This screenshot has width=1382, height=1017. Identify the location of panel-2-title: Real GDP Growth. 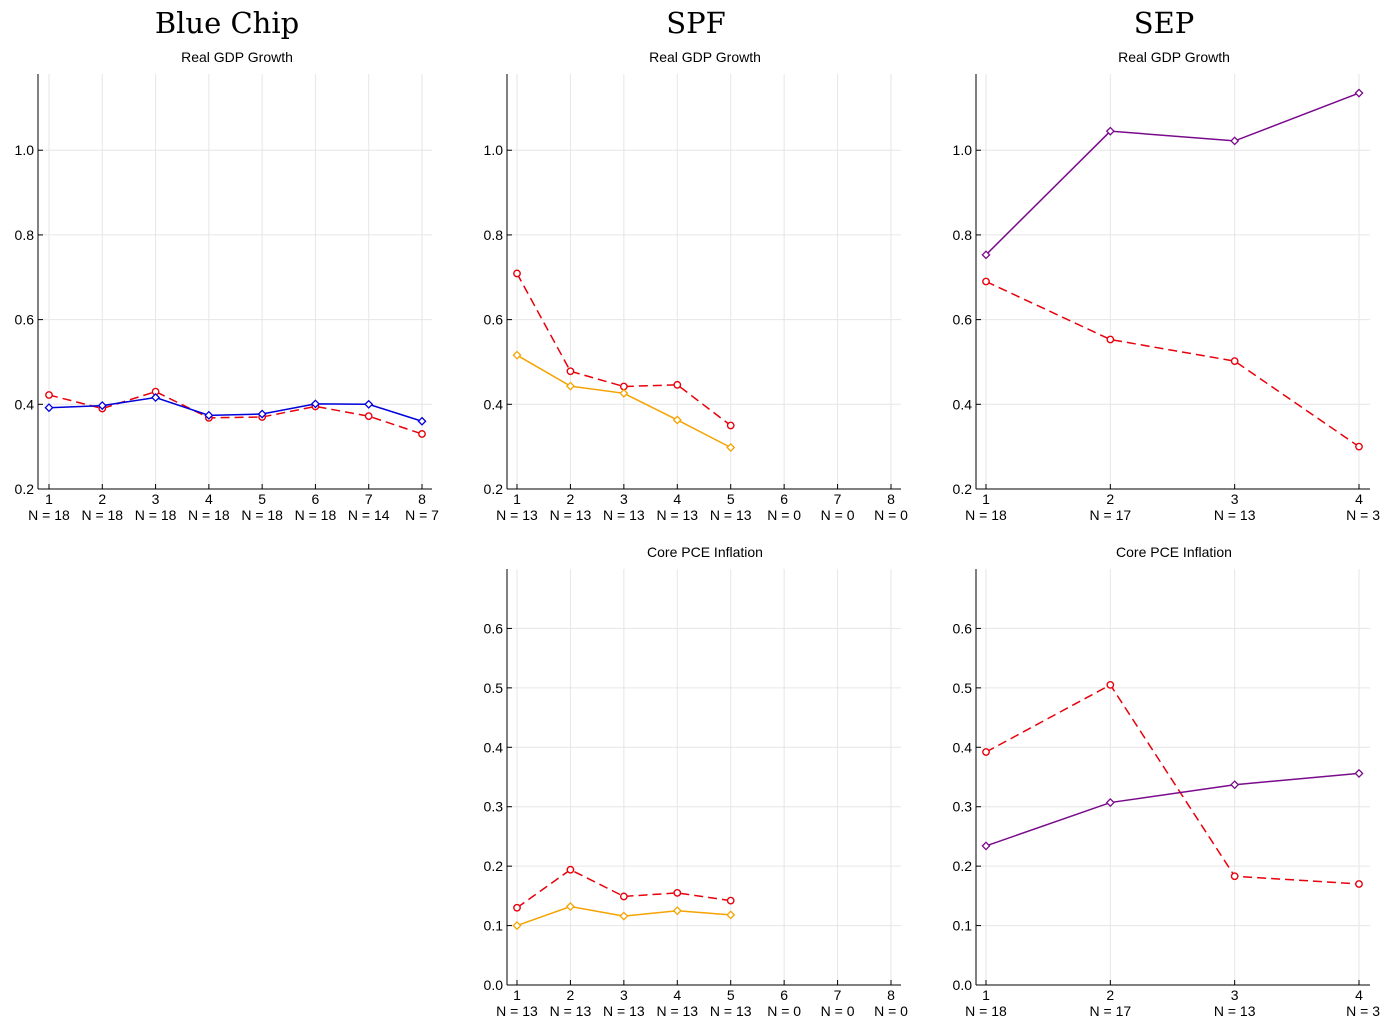
(705, 57).